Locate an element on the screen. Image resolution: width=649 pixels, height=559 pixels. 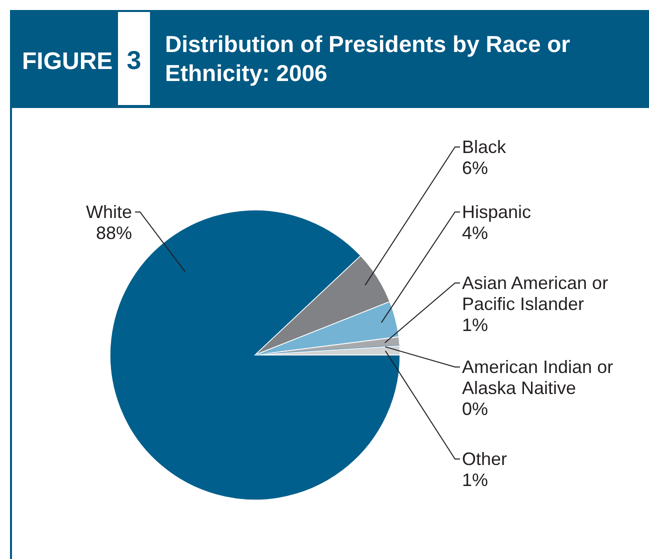
legend-label: American Indian or Alaska Naitive is located at coordinates (538, 377).